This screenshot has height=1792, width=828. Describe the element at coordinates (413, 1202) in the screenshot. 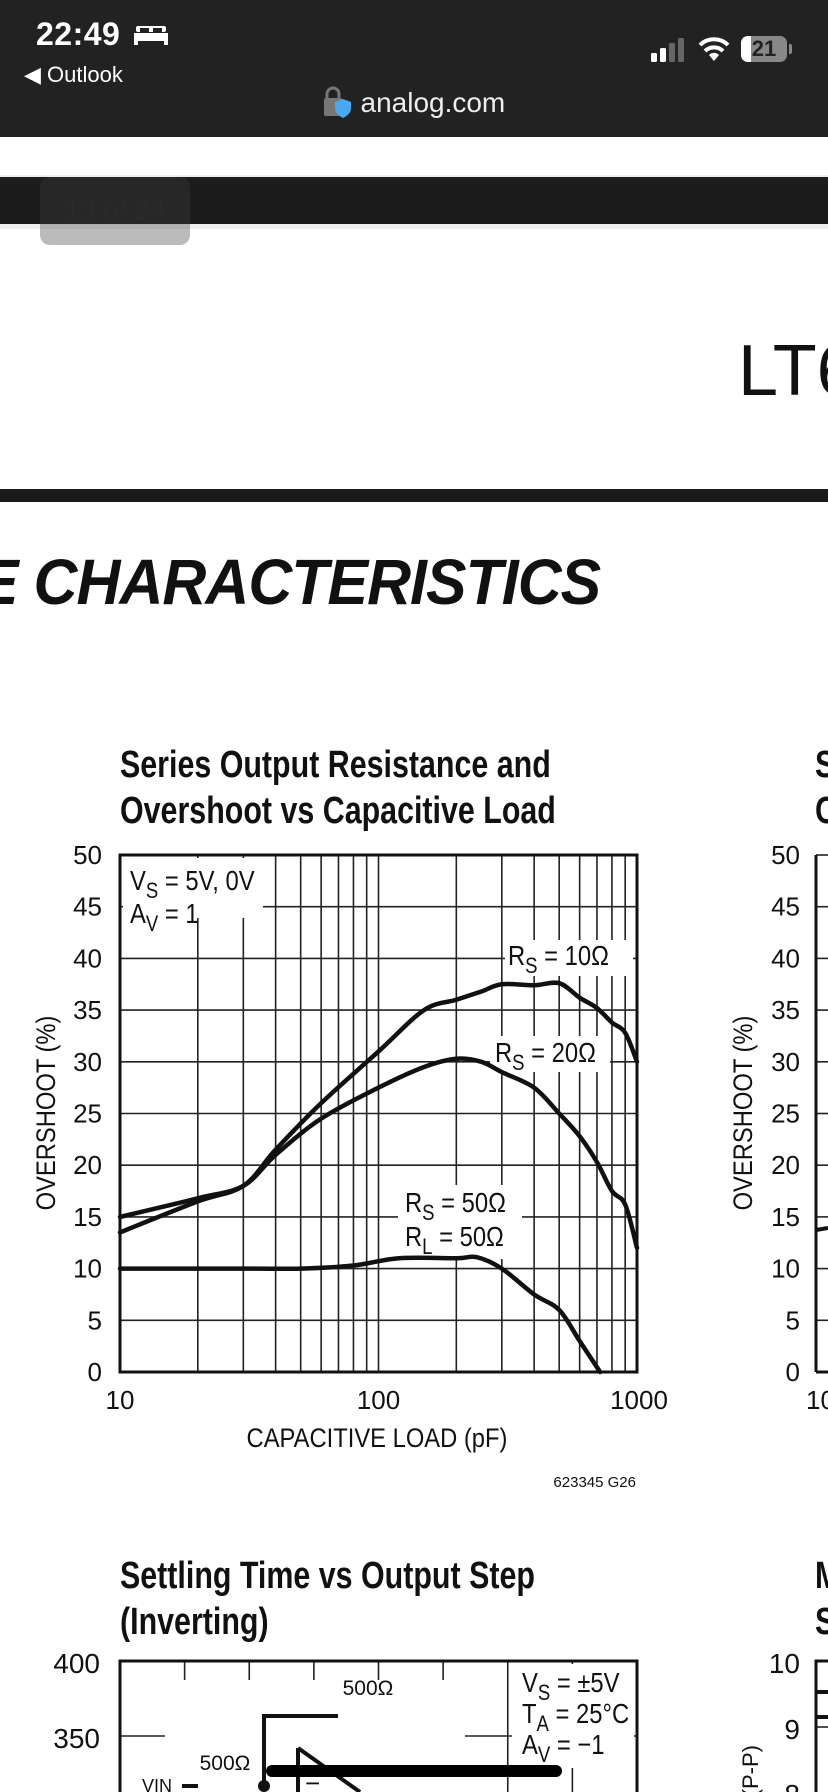

I see `series-label-rs50-main: R` at that location.